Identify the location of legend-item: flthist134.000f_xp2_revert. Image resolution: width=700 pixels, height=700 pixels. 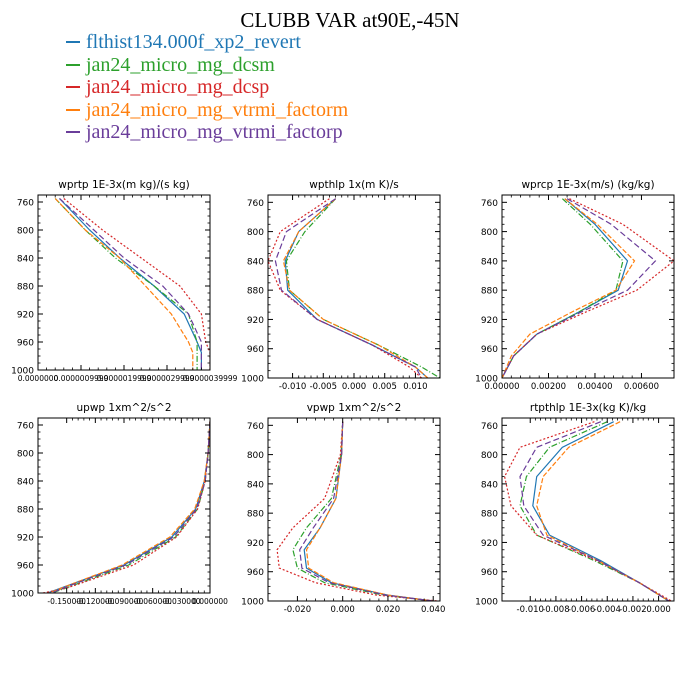
(207, 42).